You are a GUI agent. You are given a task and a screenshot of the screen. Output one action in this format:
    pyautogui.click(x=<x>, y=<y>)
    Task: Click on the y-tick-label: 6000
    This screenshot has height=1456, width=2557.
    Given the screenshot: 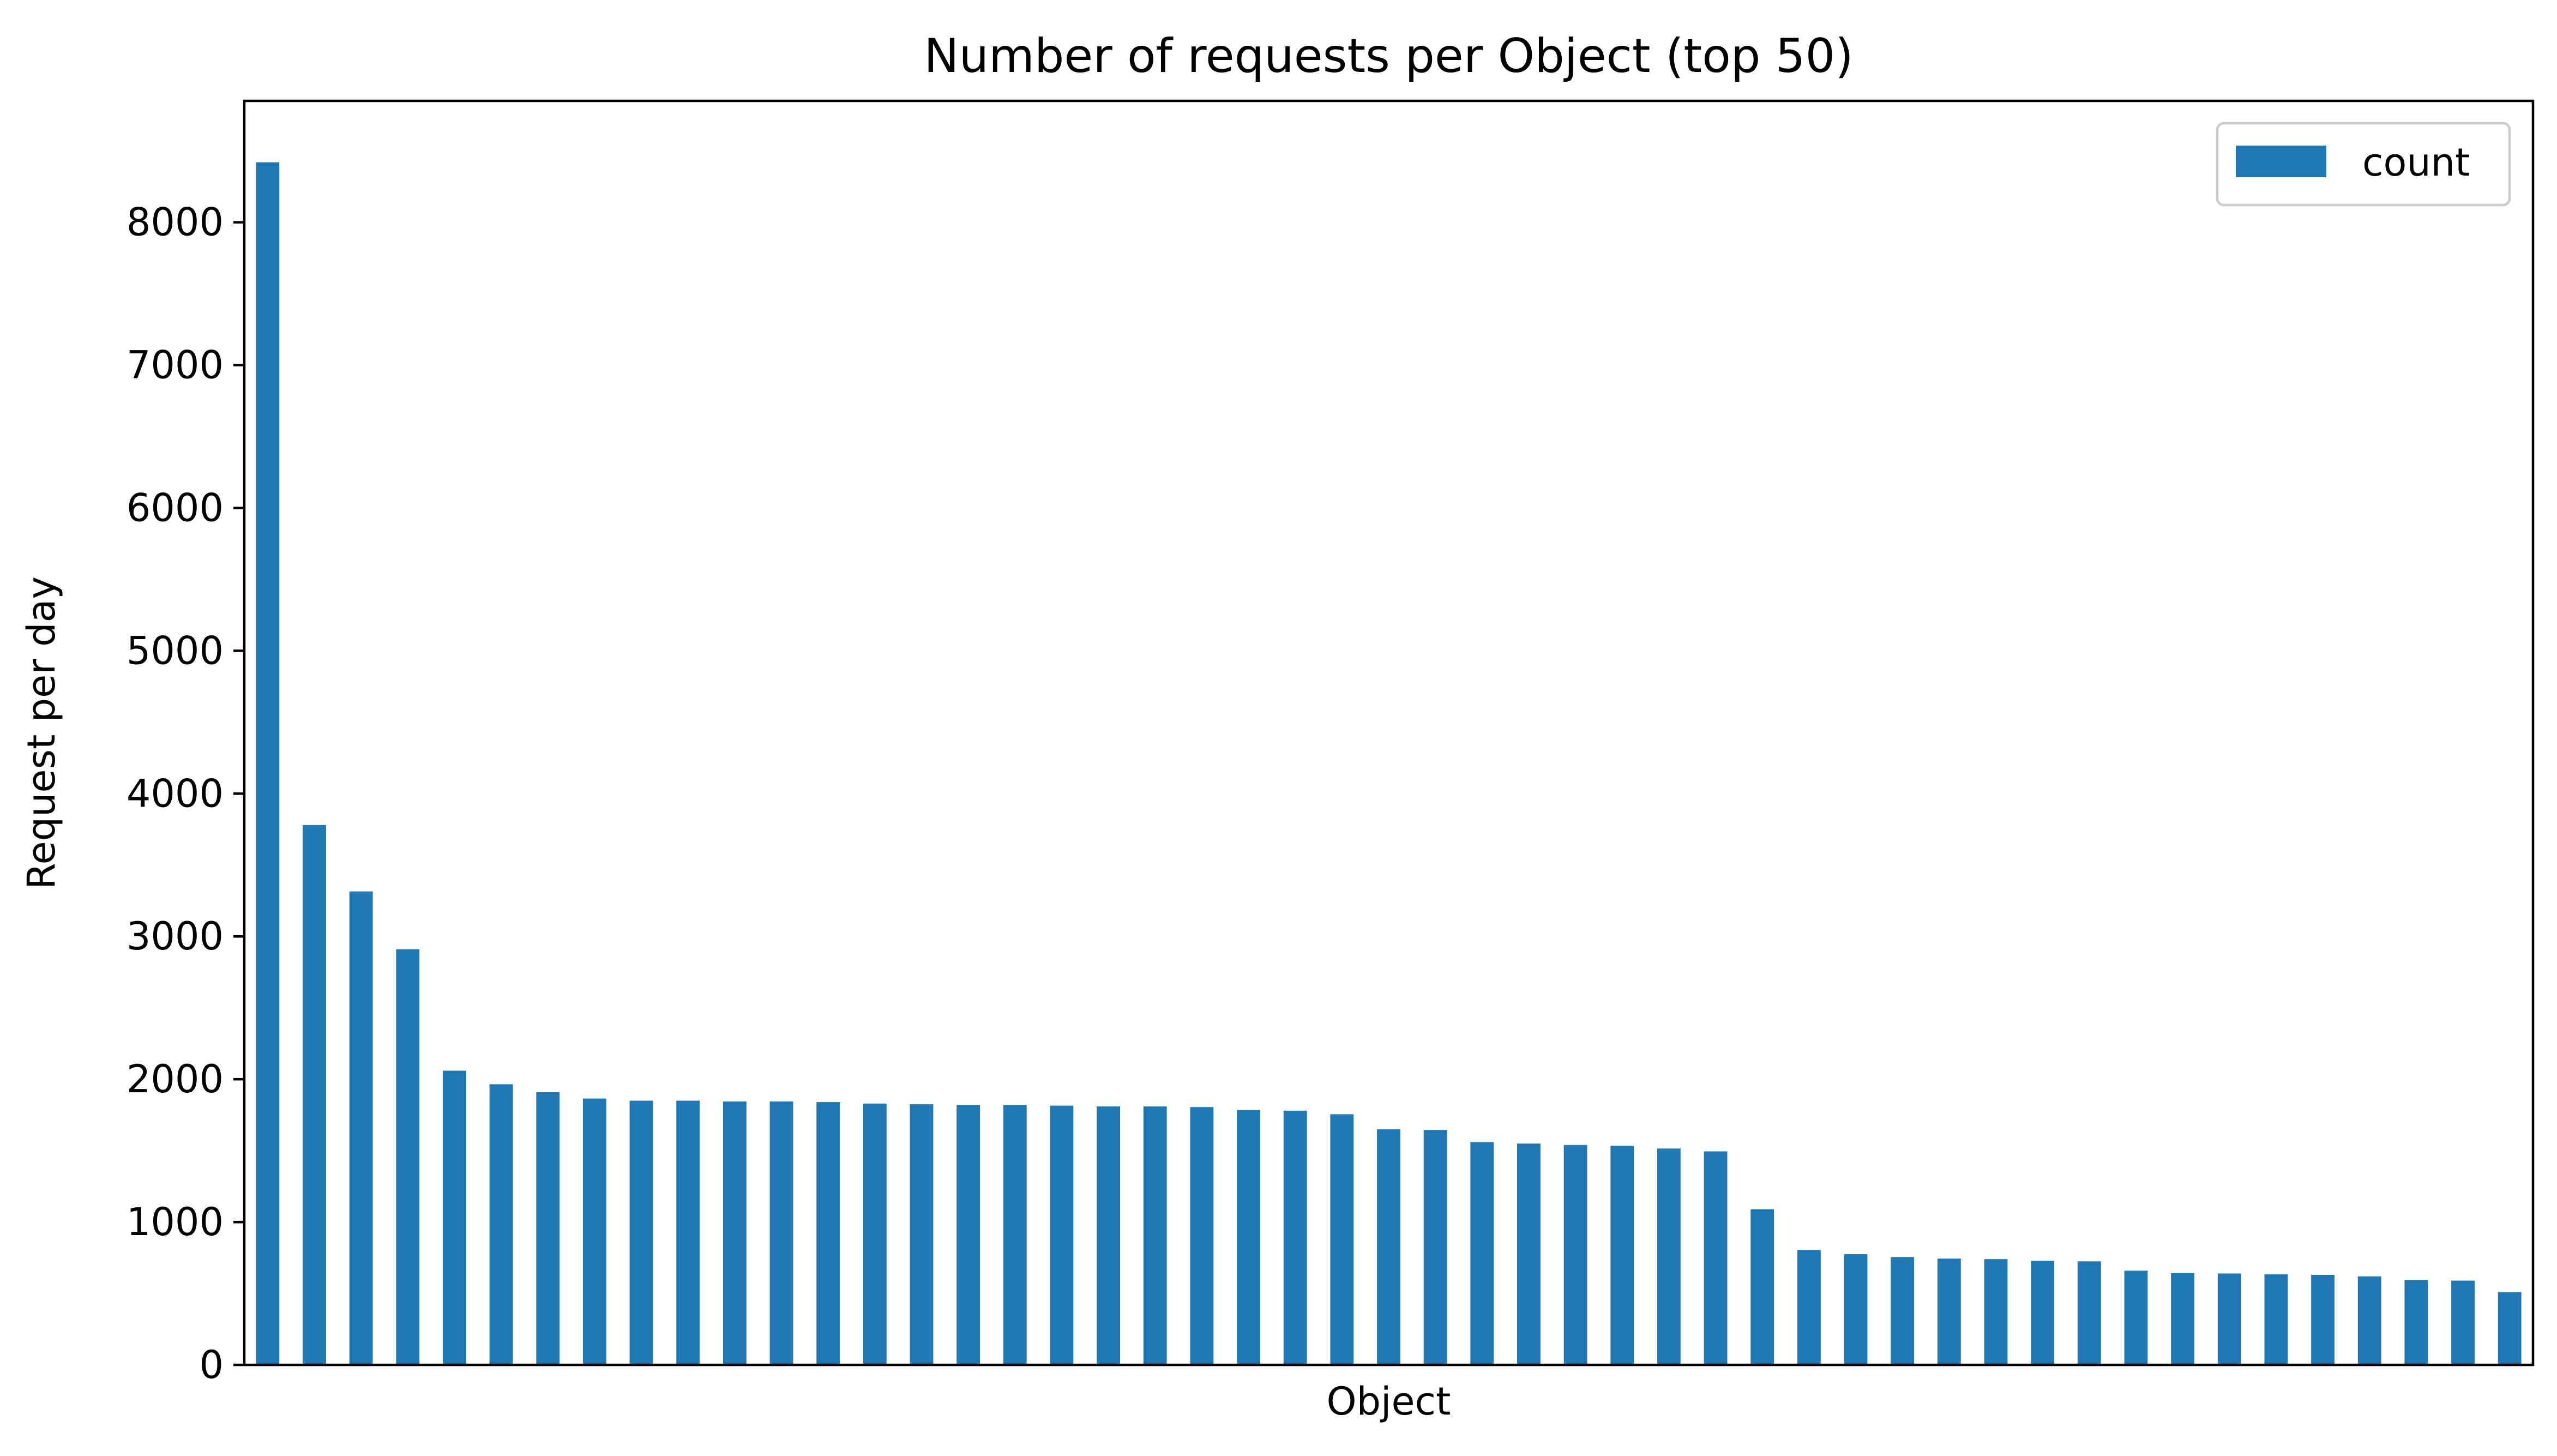 What is the action you would take?
    pyautogui.click(x=175, y=507)
    